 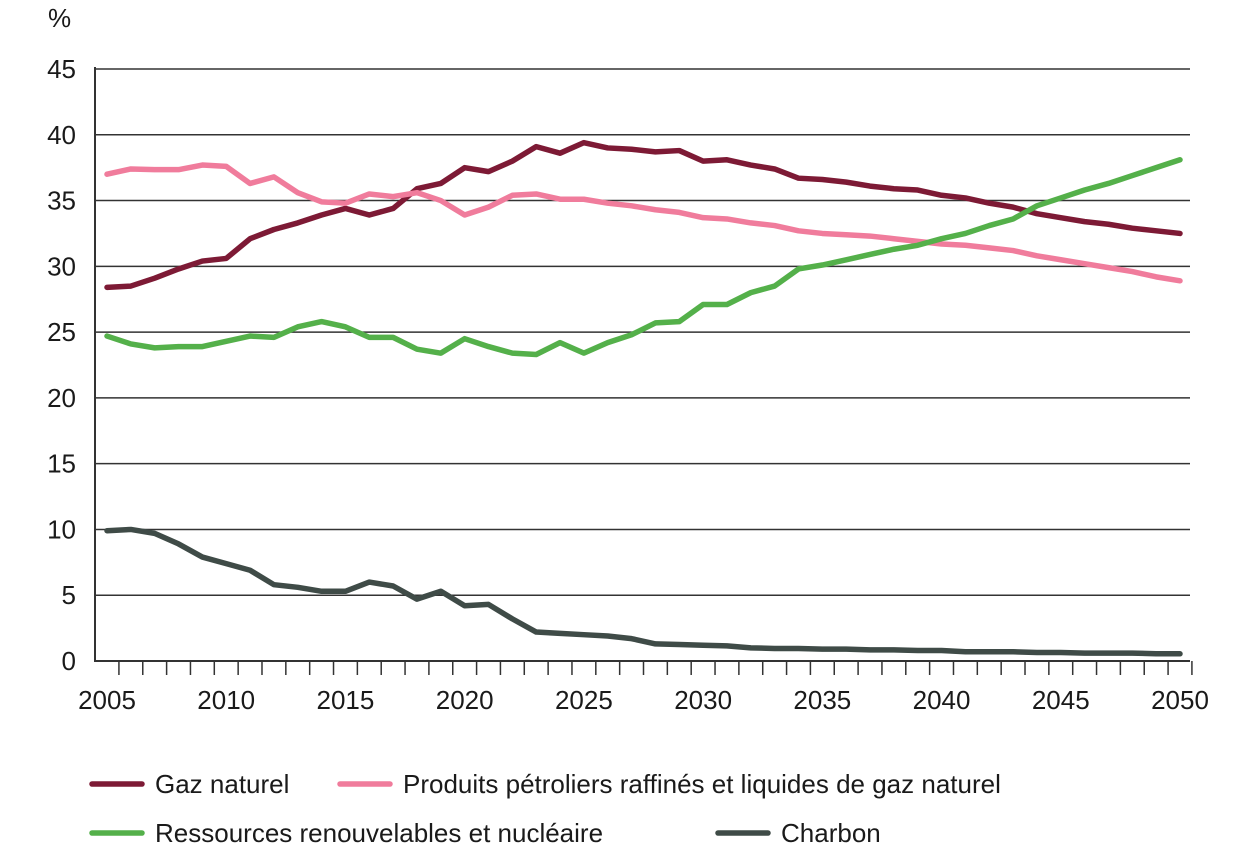 What do you see at coordinates (703, 700) in the screenshot?
I see `x-tick-label: 2030` at bounding box center [703, 700].